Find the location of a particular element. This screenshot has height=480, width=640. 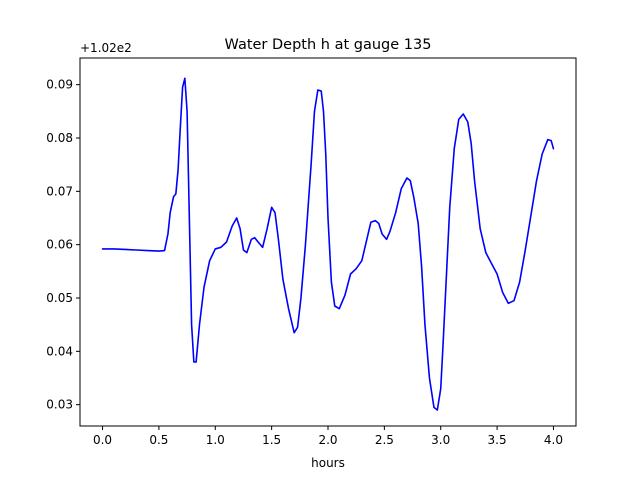

y-axis-offset-label: +1.02e2 is located at coordinates (106, 48).